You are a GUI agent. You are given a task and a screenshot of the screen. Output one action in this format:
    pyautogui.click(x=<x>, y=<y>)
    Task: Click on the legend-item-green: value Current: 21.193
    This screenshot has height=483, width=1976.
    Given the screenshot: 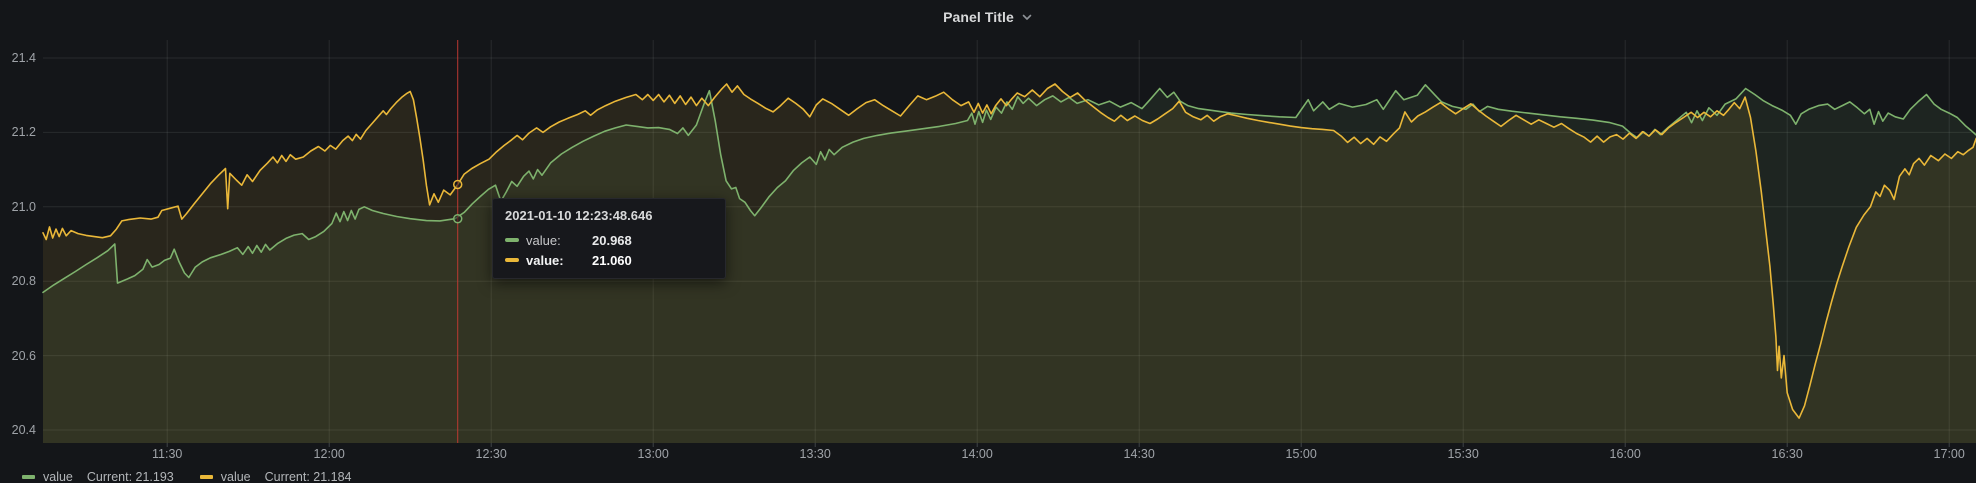 What is the action you would take?
    pyautogui.click(x=98, y=476)
    